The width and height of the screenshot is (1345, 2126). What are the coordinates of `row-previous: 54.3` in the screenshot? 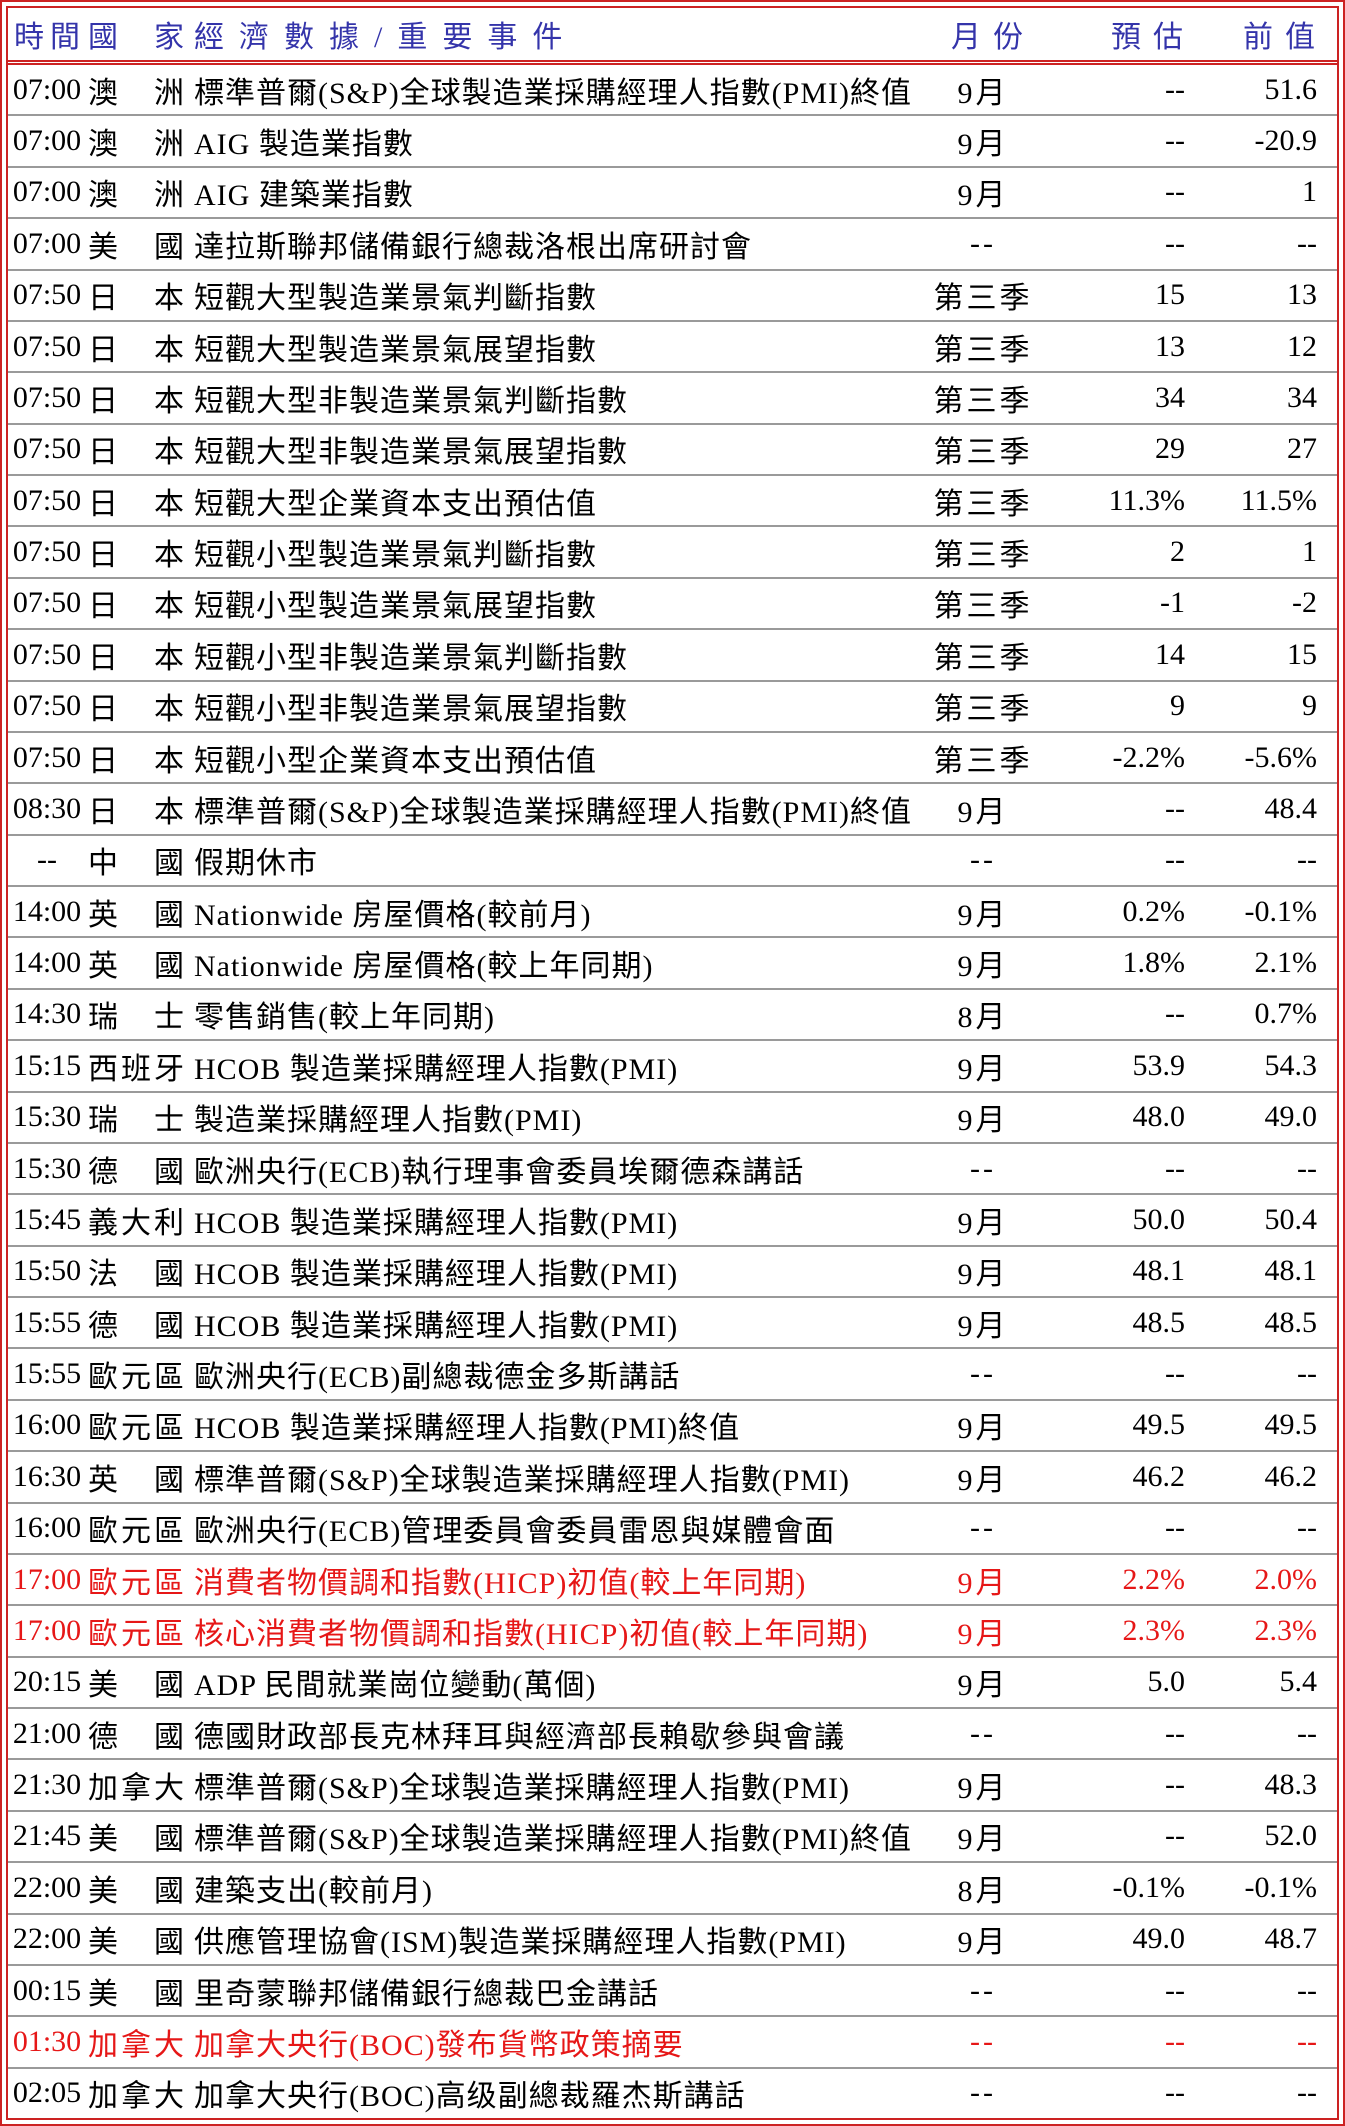 It's located at (1291, 1065).